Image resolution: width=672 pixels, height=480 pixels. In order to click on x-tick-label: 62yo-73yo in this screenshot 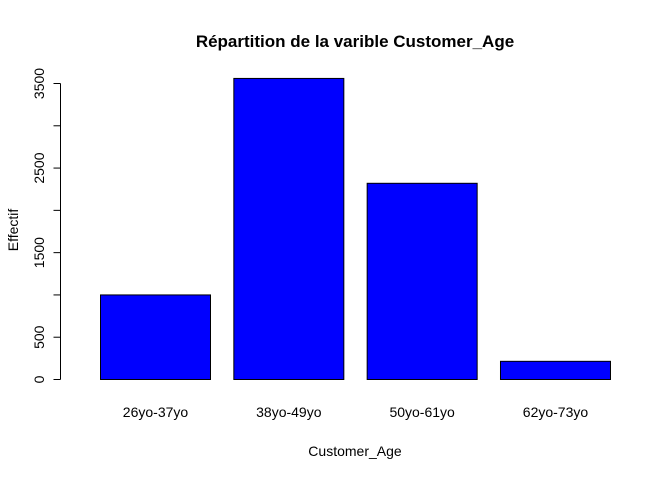, I will do `click(556, 412)`.